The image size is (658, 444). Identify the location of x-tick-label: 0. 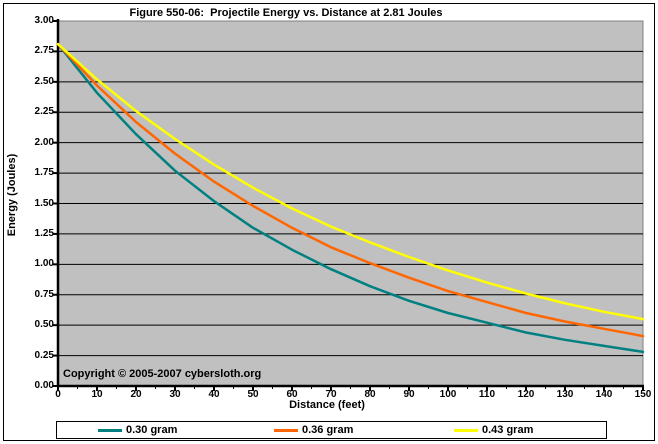
(58, 394).